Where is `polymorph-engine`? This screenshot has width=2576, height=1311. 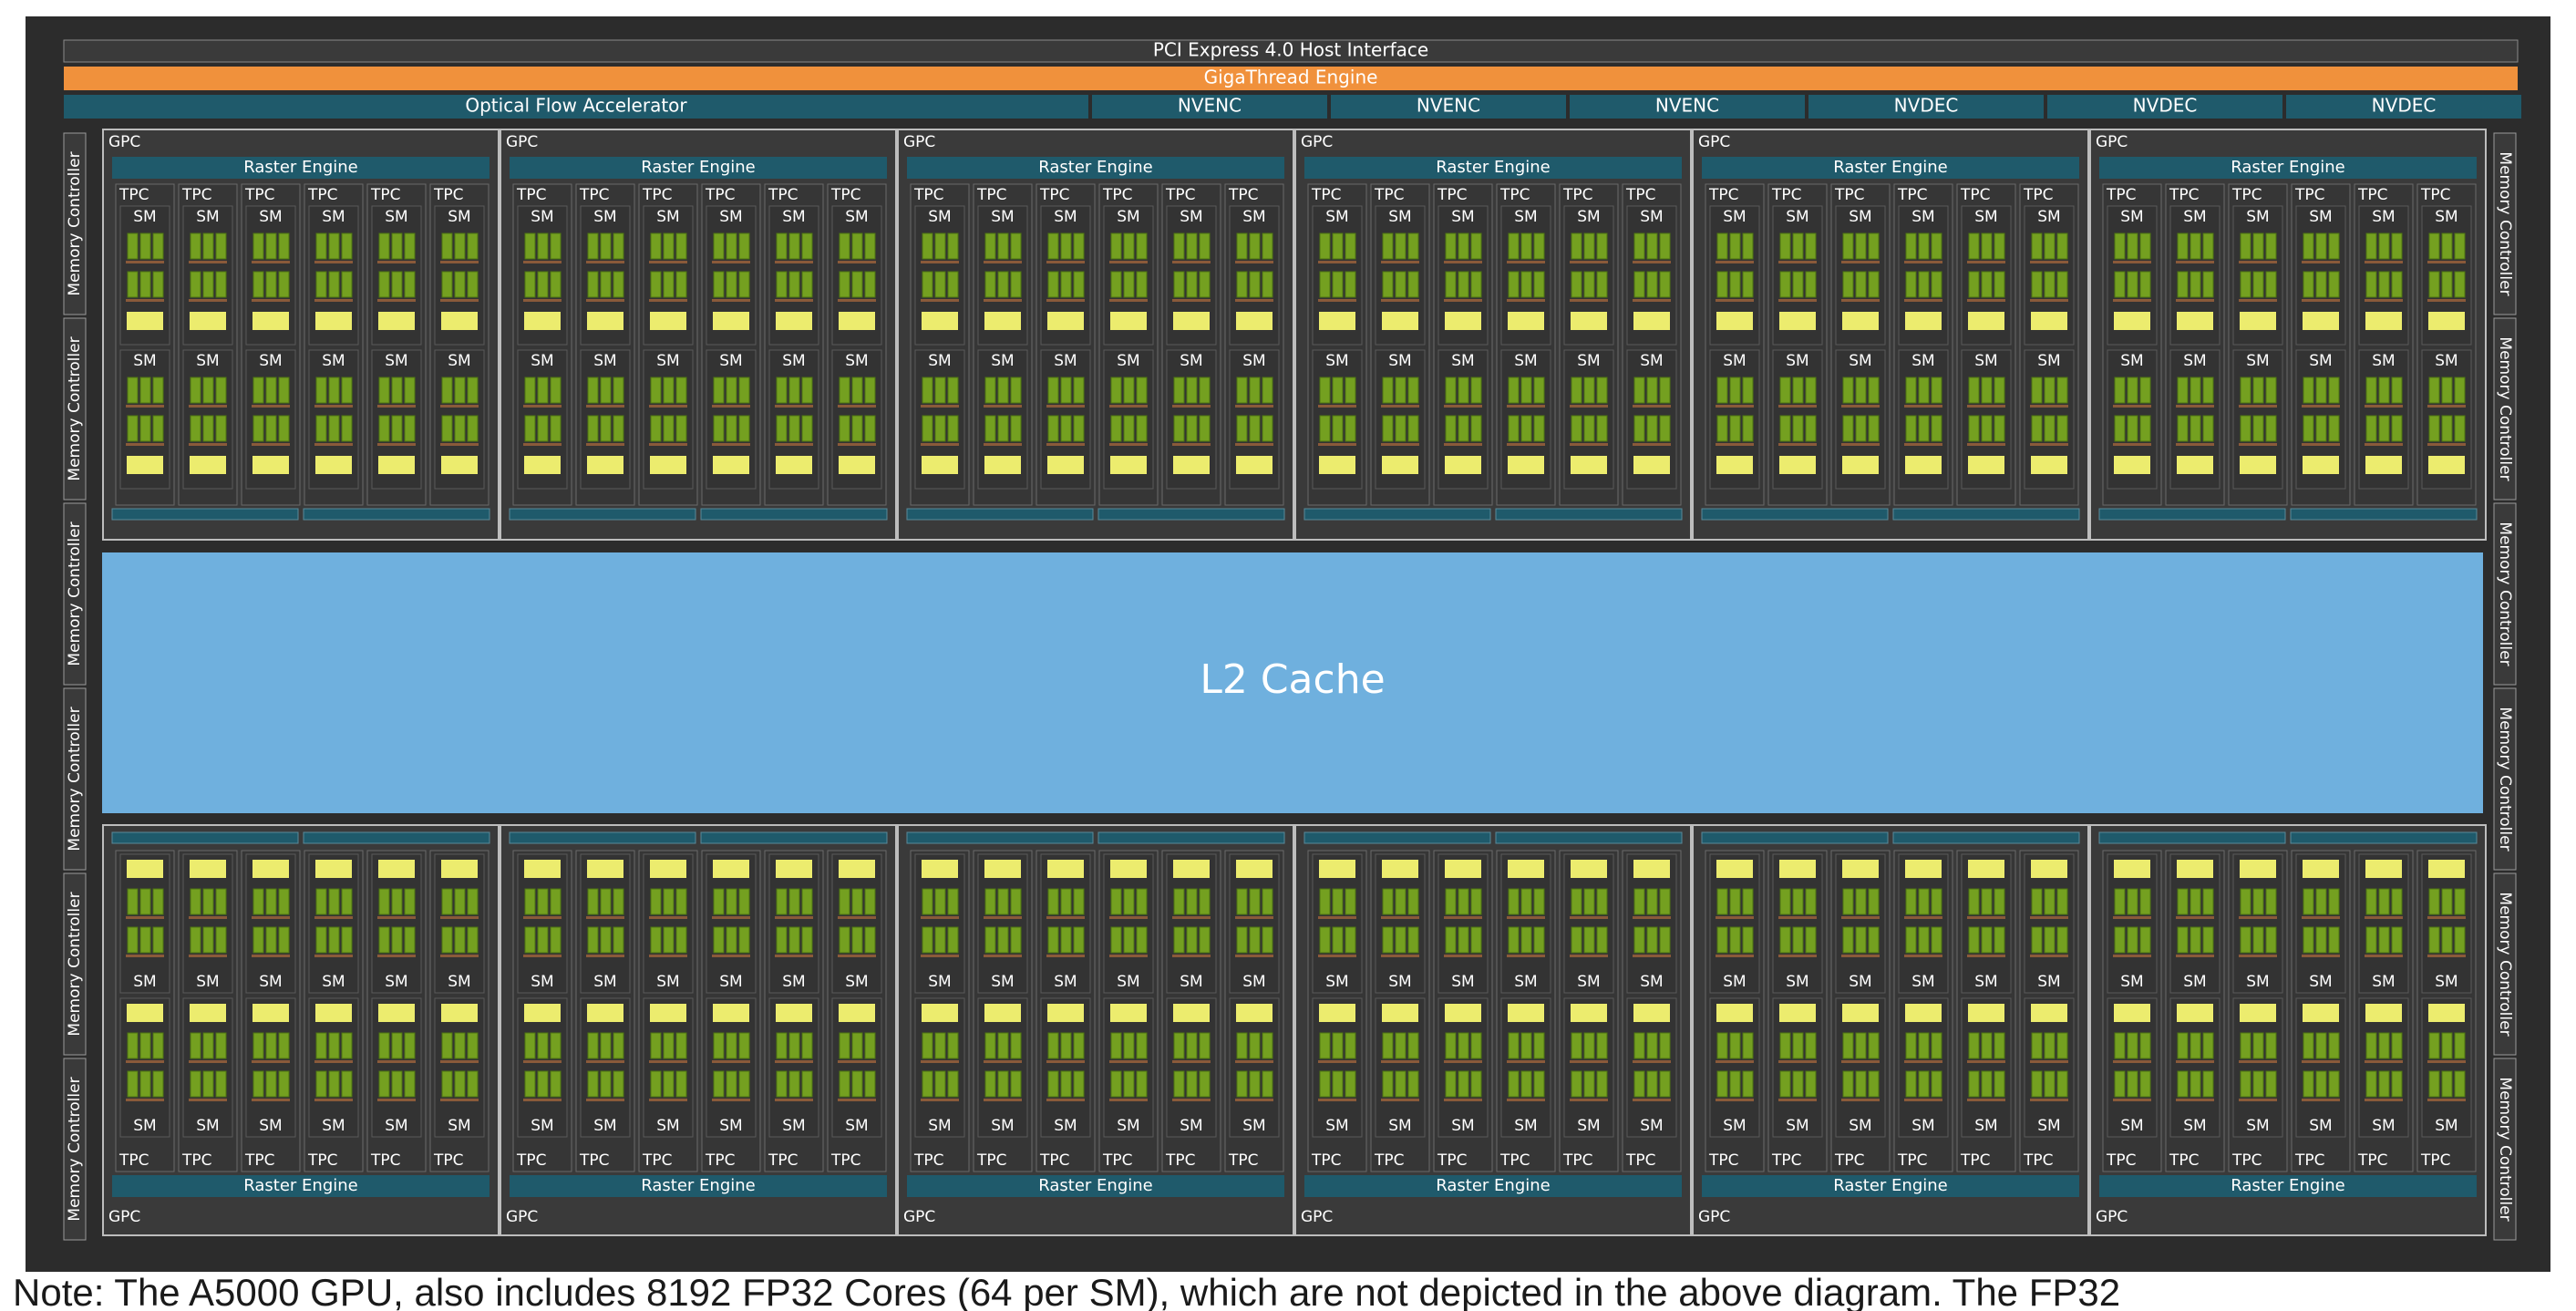 polymorph-engine is located at coordinates (2192, 515).